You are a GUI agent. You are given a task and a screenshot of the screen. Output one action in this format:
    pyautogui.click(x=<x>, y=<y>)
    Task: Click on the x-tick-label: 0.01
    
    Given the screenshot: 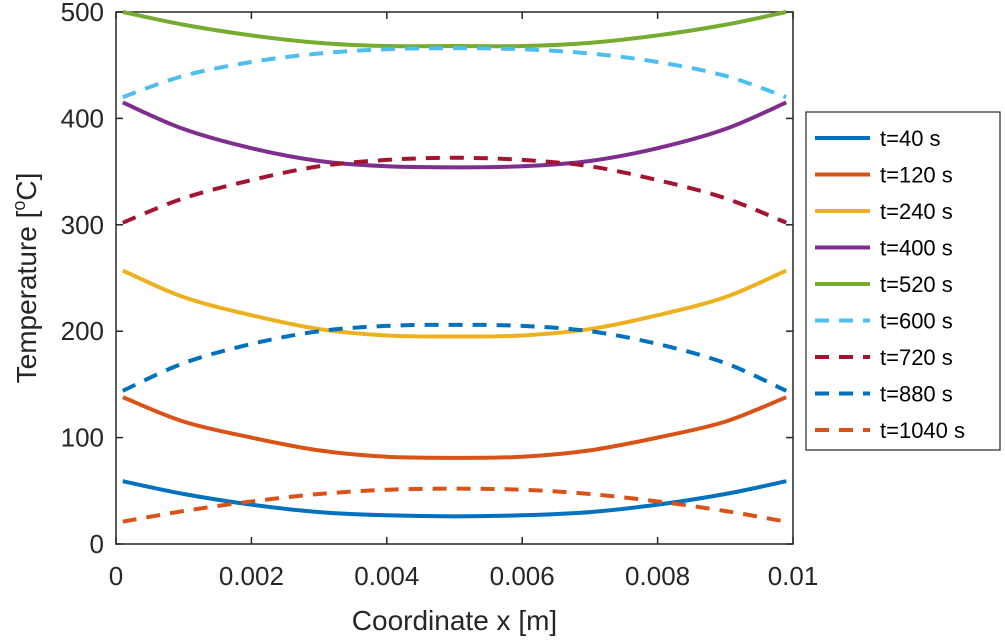 What is the action you would take?
    pyautogui.click(x=793, y=576)
    